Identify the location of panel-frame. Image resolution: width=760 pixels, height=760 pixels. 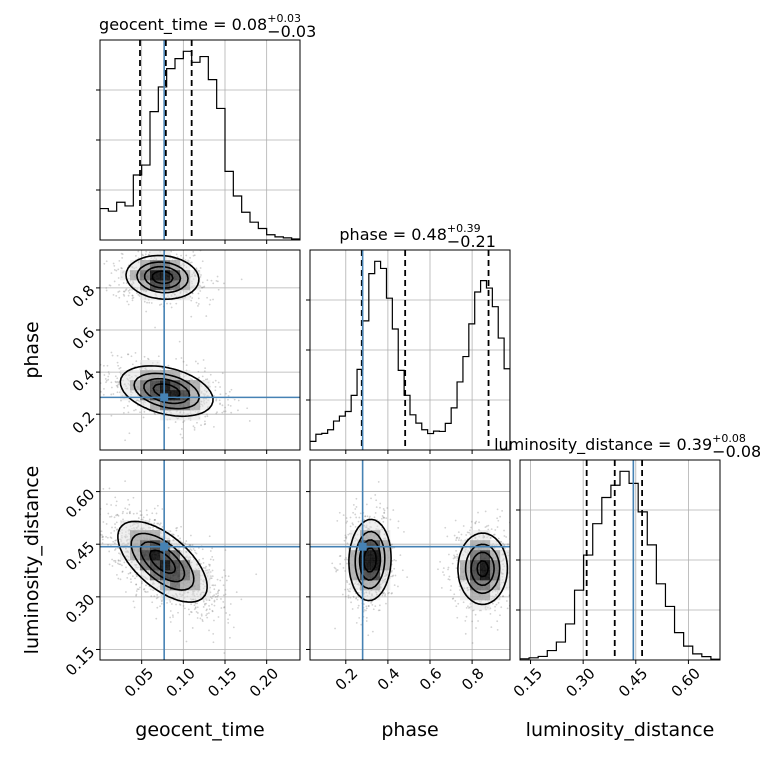
(620, 560).